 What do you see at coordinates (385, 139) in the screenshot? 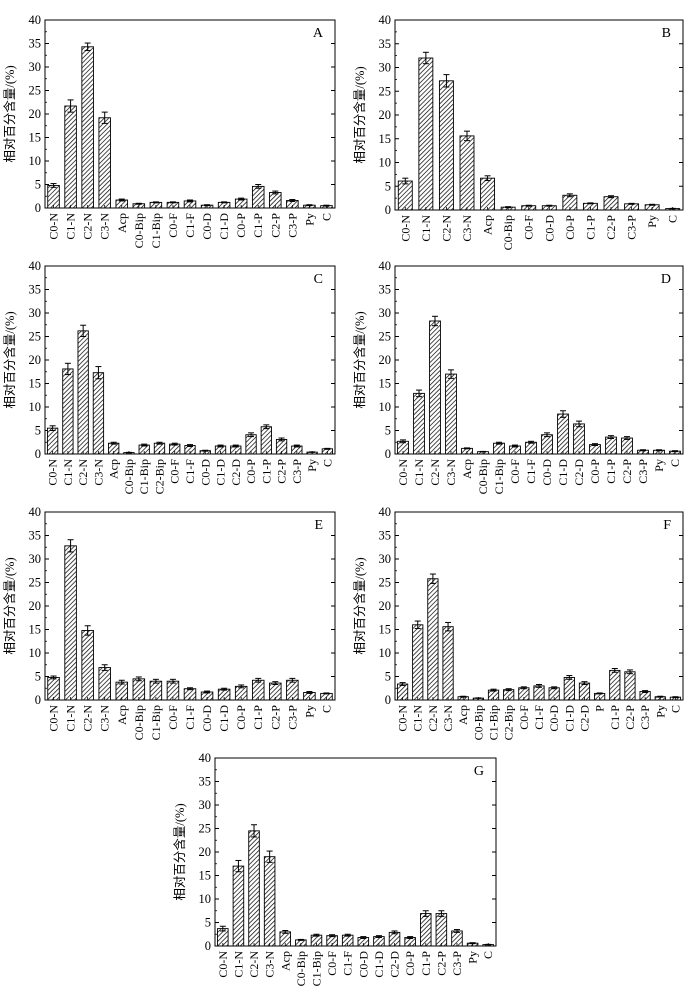
I see `y-tick-label: 15` at bounding box center [385, 139].